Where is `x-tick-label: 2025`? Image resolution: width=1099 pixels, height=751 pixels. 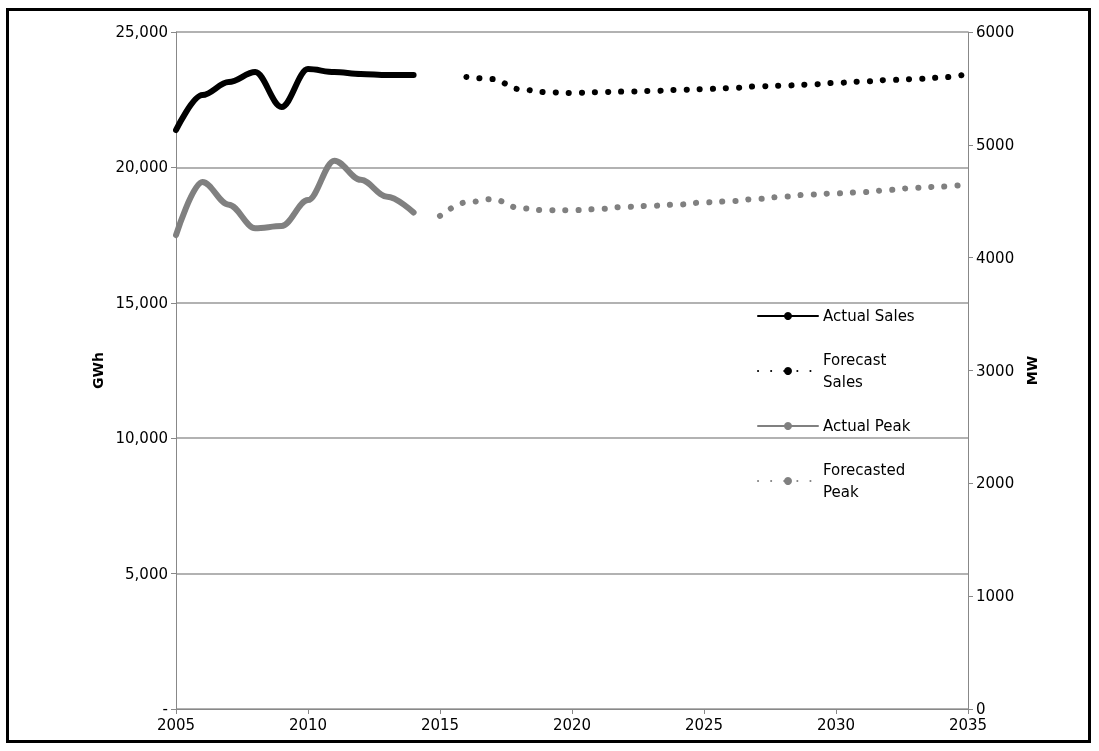
x-tick-label: 2025 is located at coordinates (704, 724).